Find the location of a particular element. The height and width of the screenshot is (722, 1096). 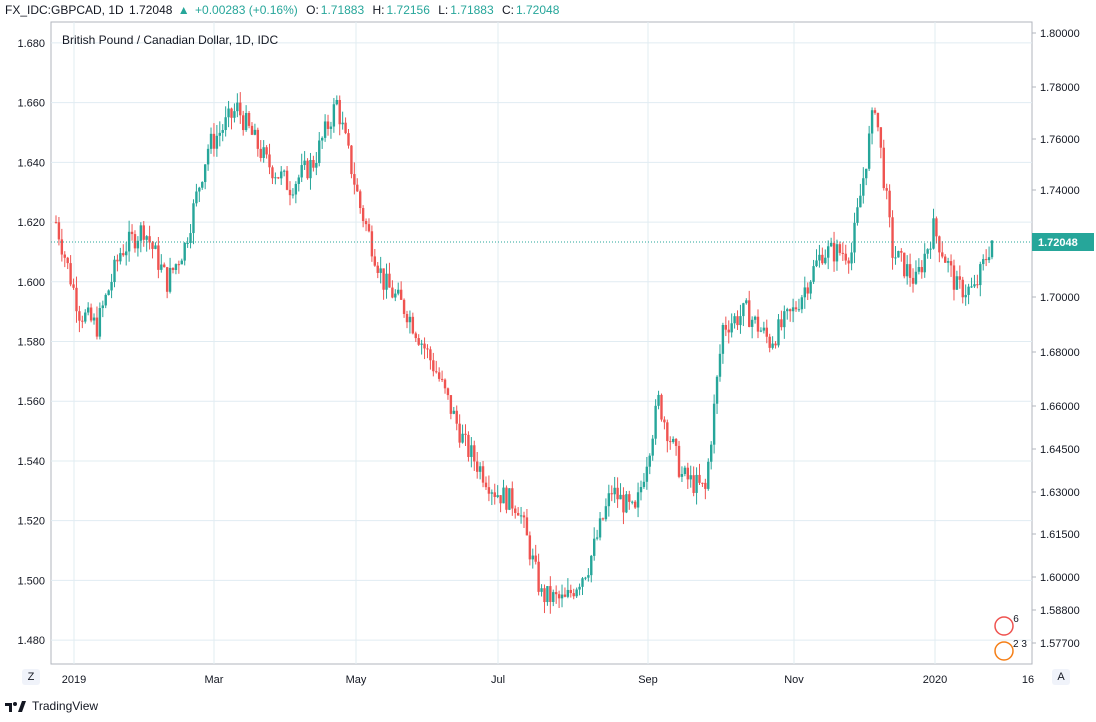

auto-scale-button: A is located at coordinates (1061, 677).